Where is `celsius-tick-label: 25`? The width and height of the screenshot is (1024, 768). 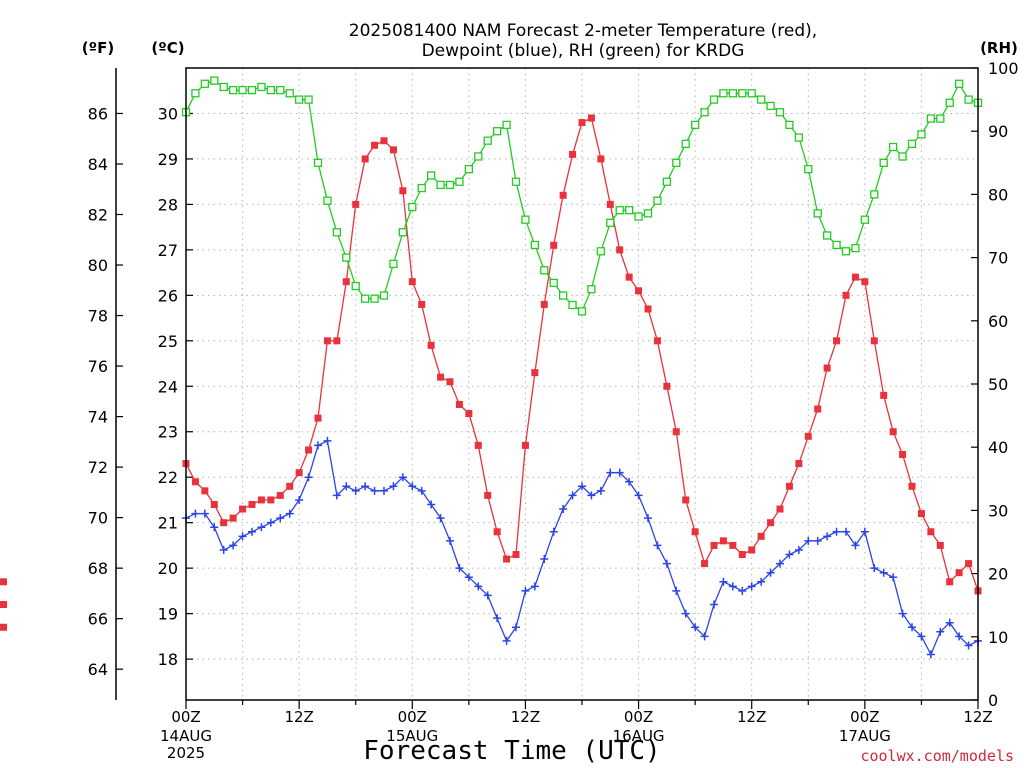 celsius-tick-label: 25 is located at coordinates (168, 341).